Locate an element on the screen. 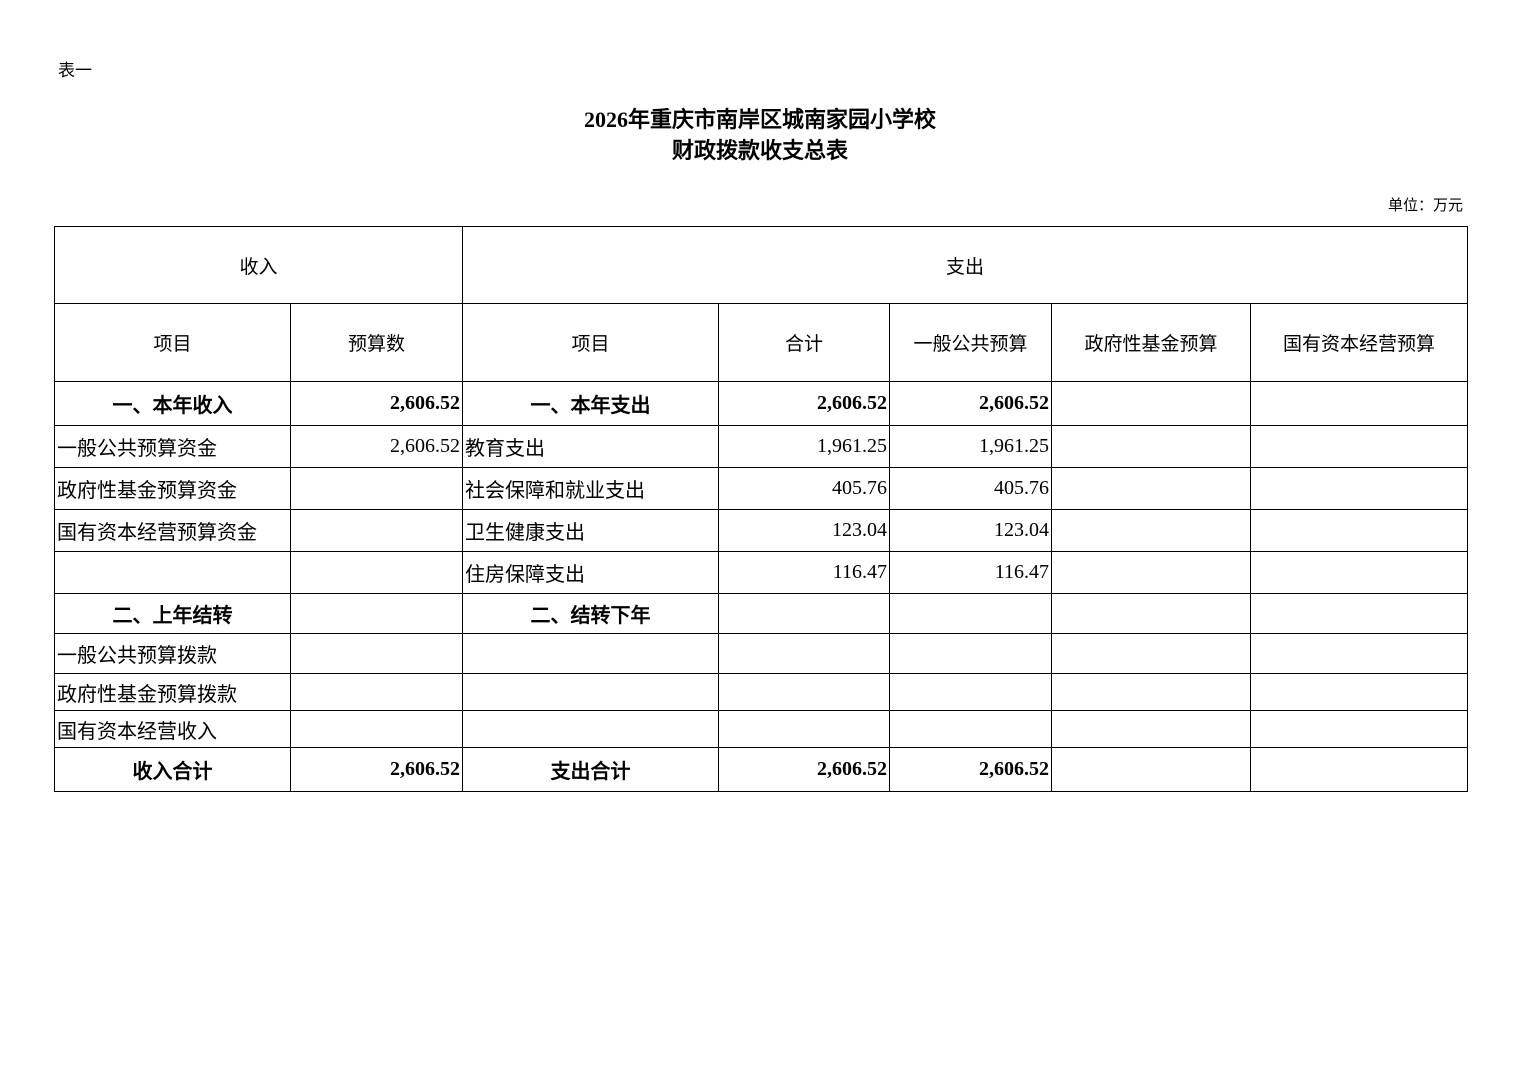  cell-expense-item: 教育支出 is located at coordinates (591, 446).